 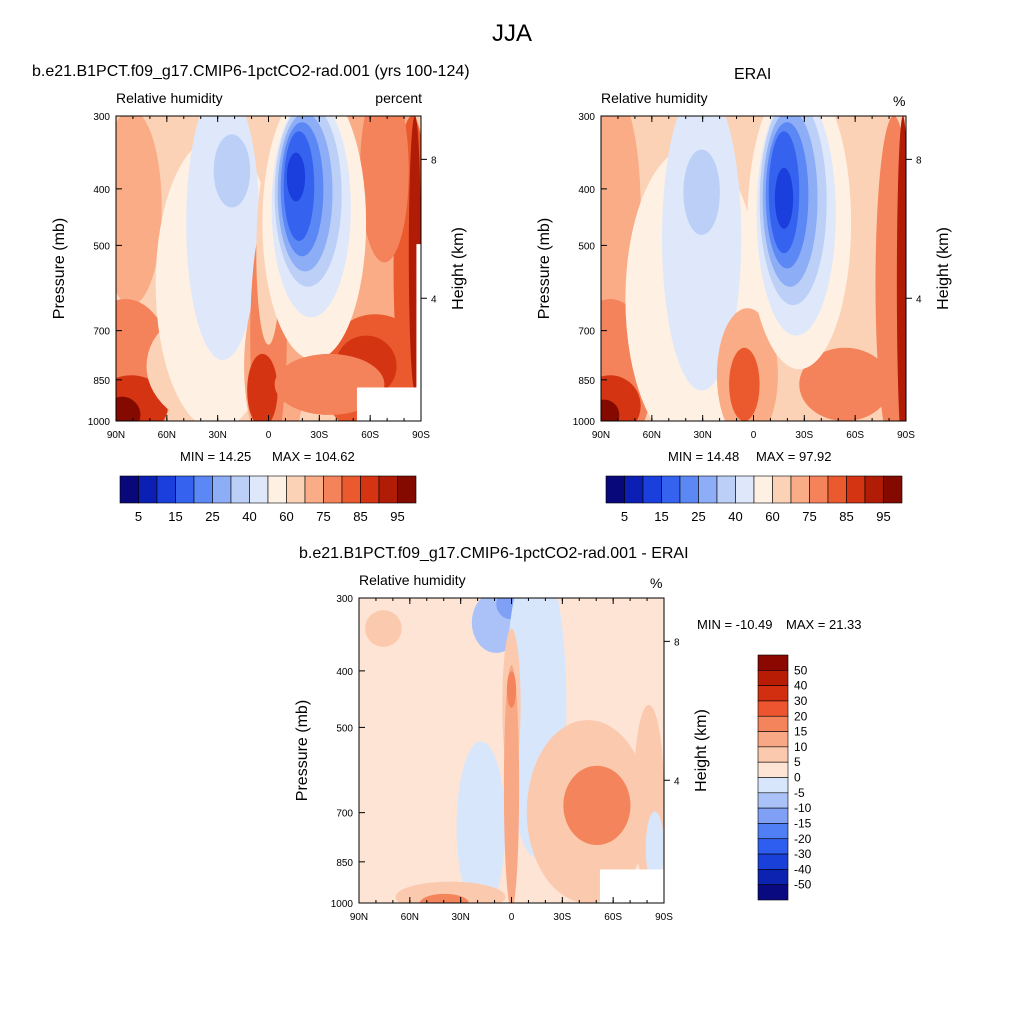 I want to click on panel1-units-label: percent, so click(x=398, y=98).